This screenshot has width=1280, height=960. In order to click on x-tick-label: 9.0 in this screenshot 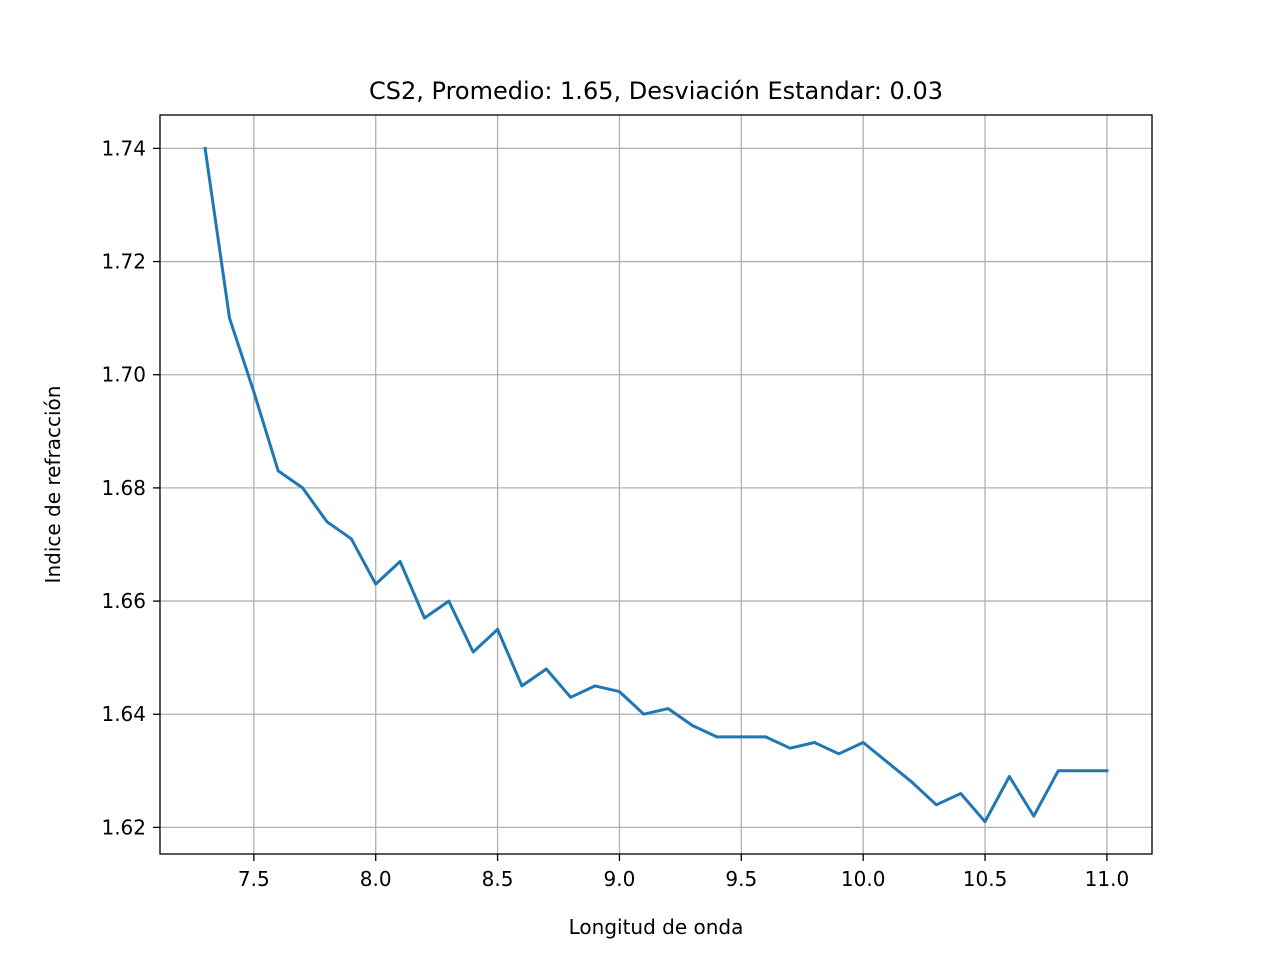, I will do `click(620, 879)`.